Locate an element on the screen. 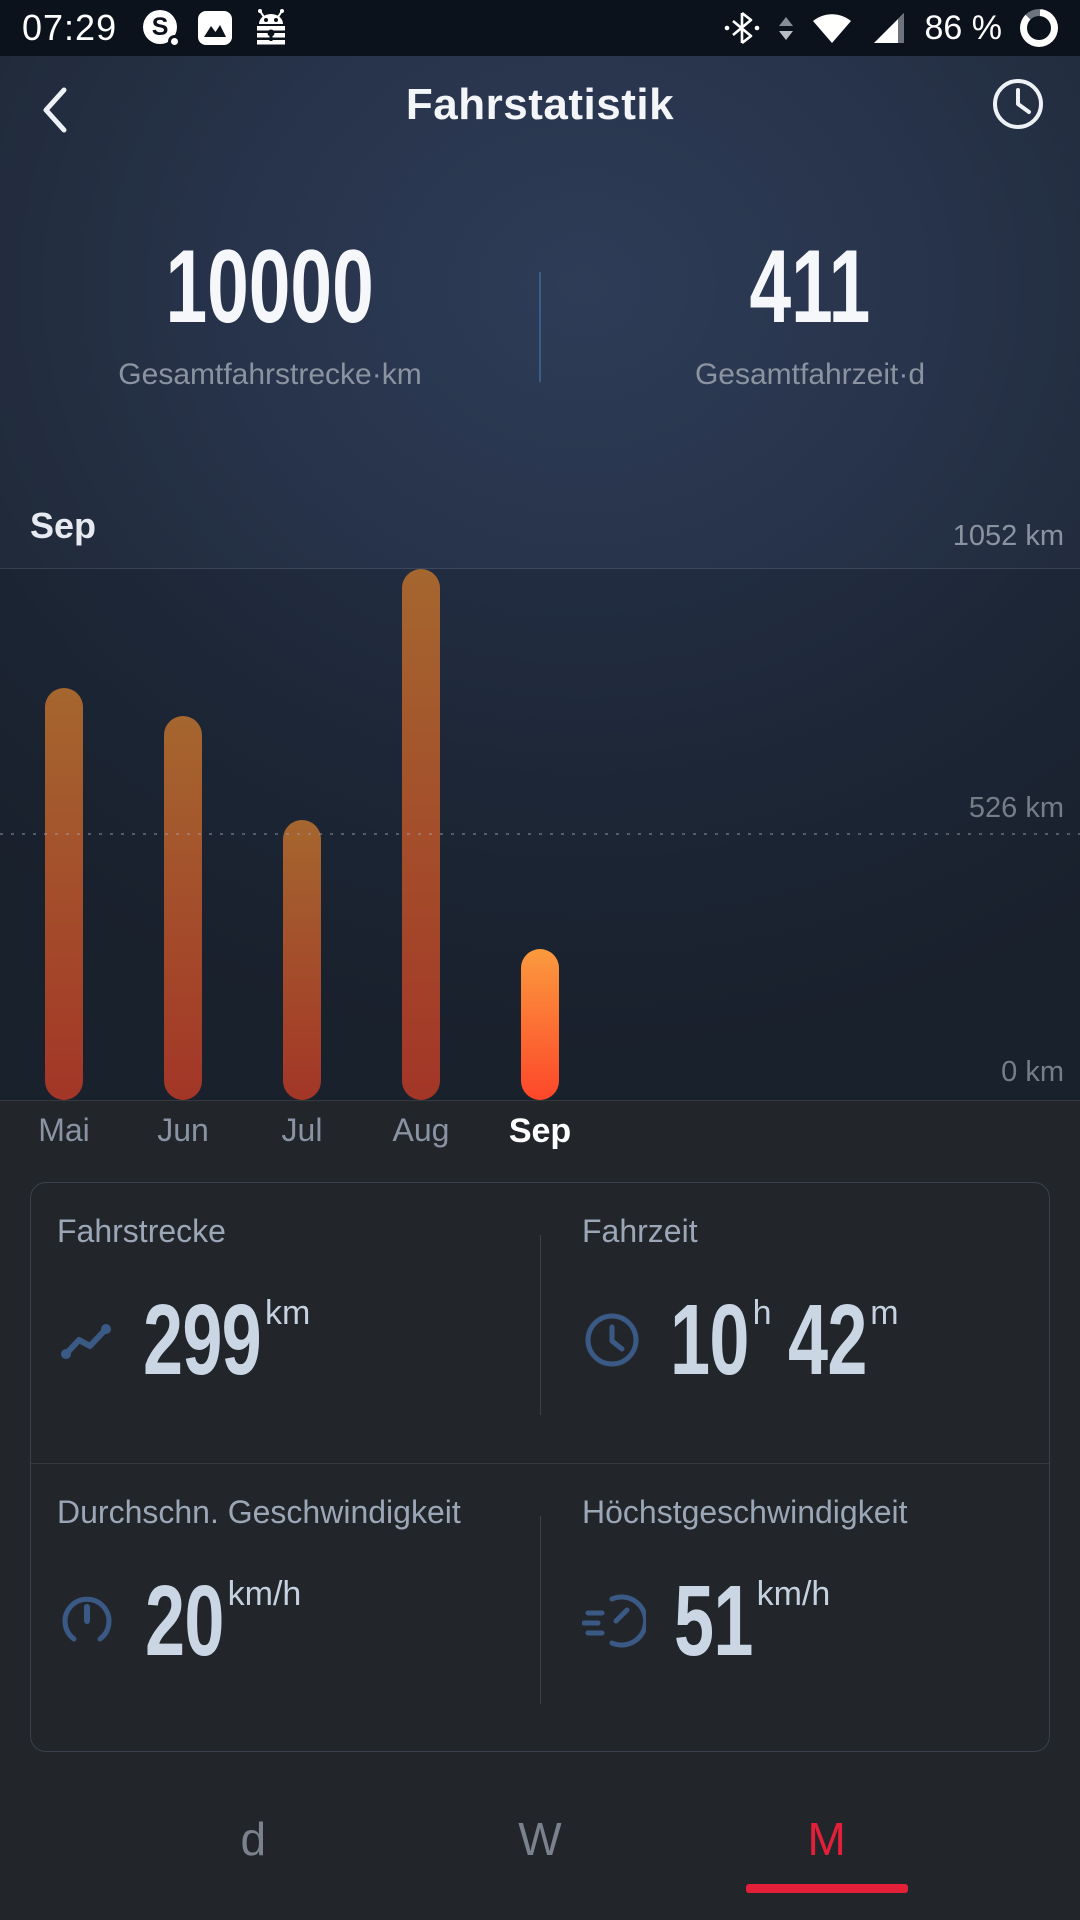  speedometer-icon is located at coordinates (613, 1621).